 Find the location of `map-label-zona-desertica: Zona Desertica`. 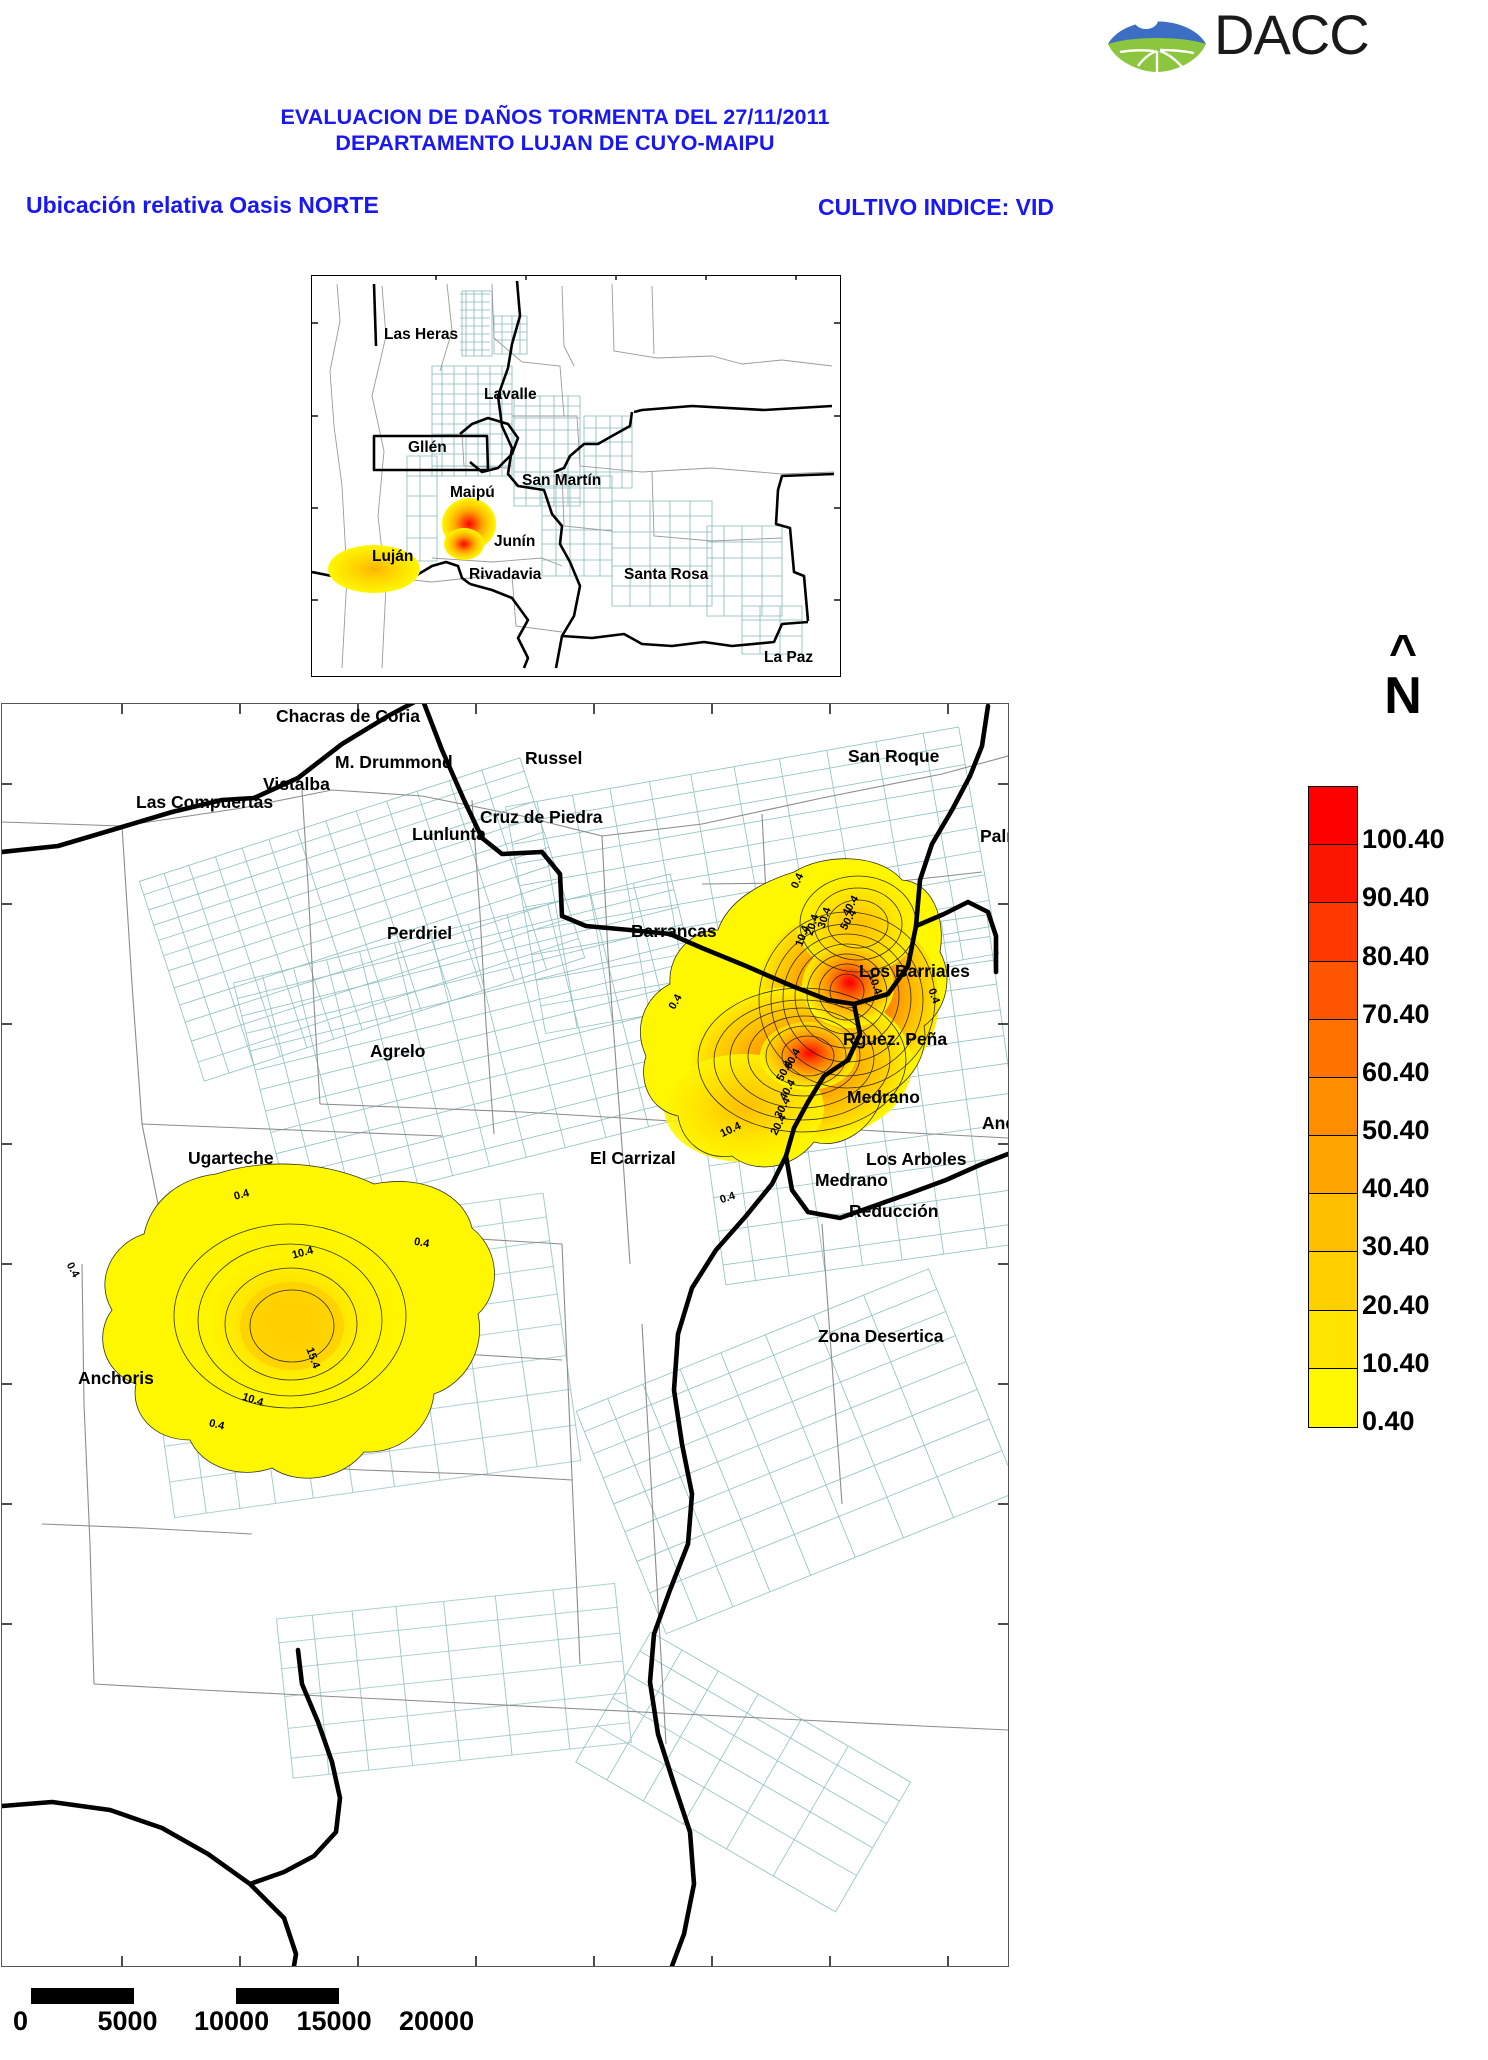

map-label-zona-desertica: Zona Desertica is located at coordinates (881, 1336).